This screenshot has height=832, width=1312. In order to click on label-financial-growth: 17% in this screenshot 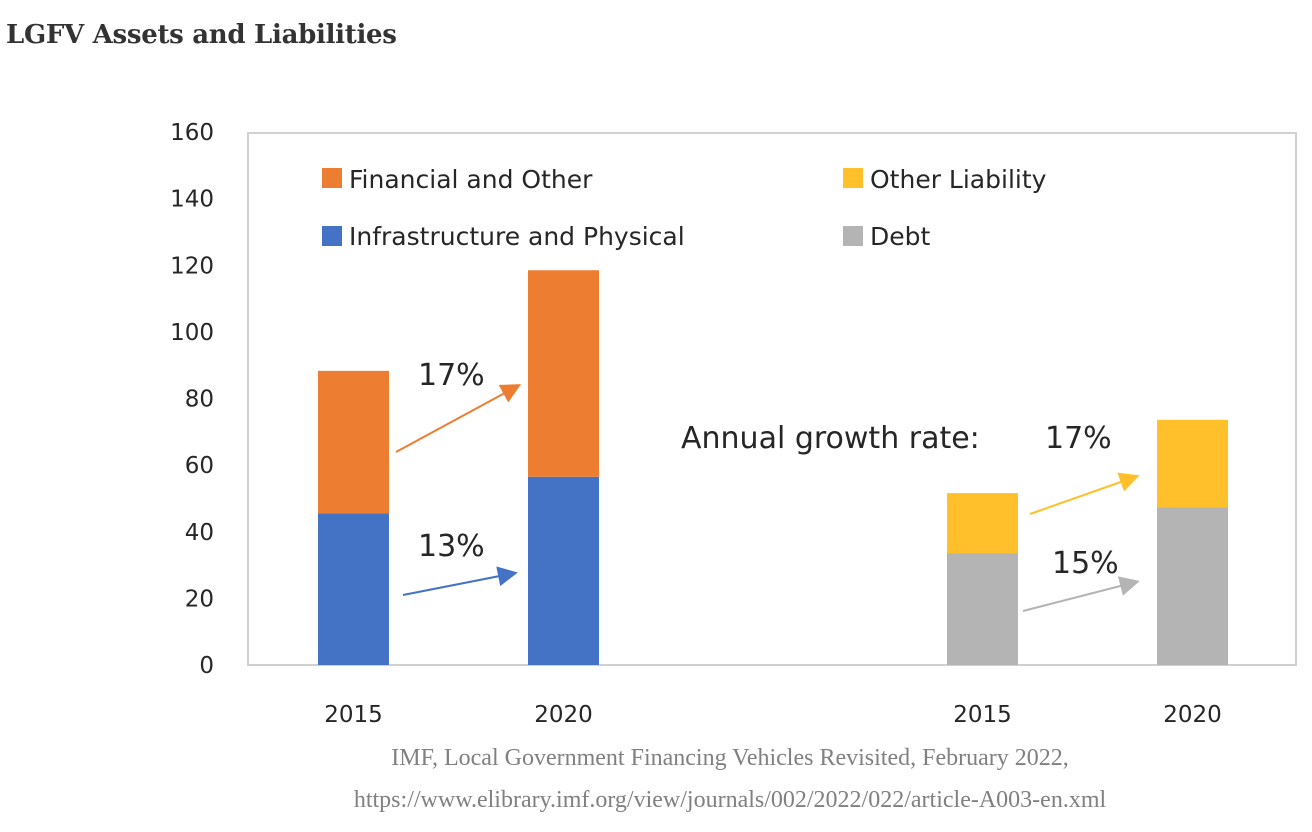, I will do `click(451, 375)`.